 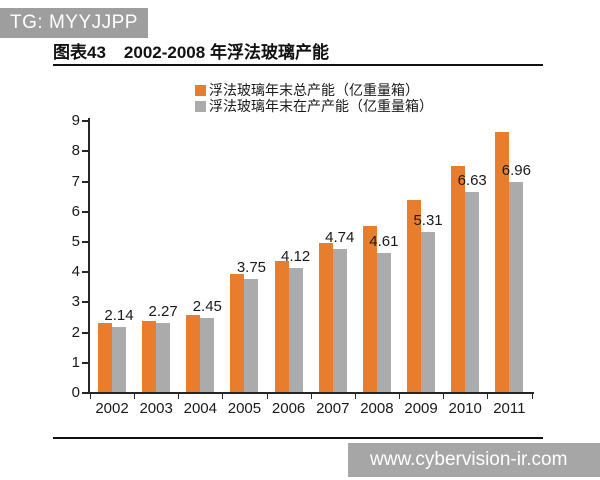 I want to click on x-axis-line, so click(x=311, y=393).